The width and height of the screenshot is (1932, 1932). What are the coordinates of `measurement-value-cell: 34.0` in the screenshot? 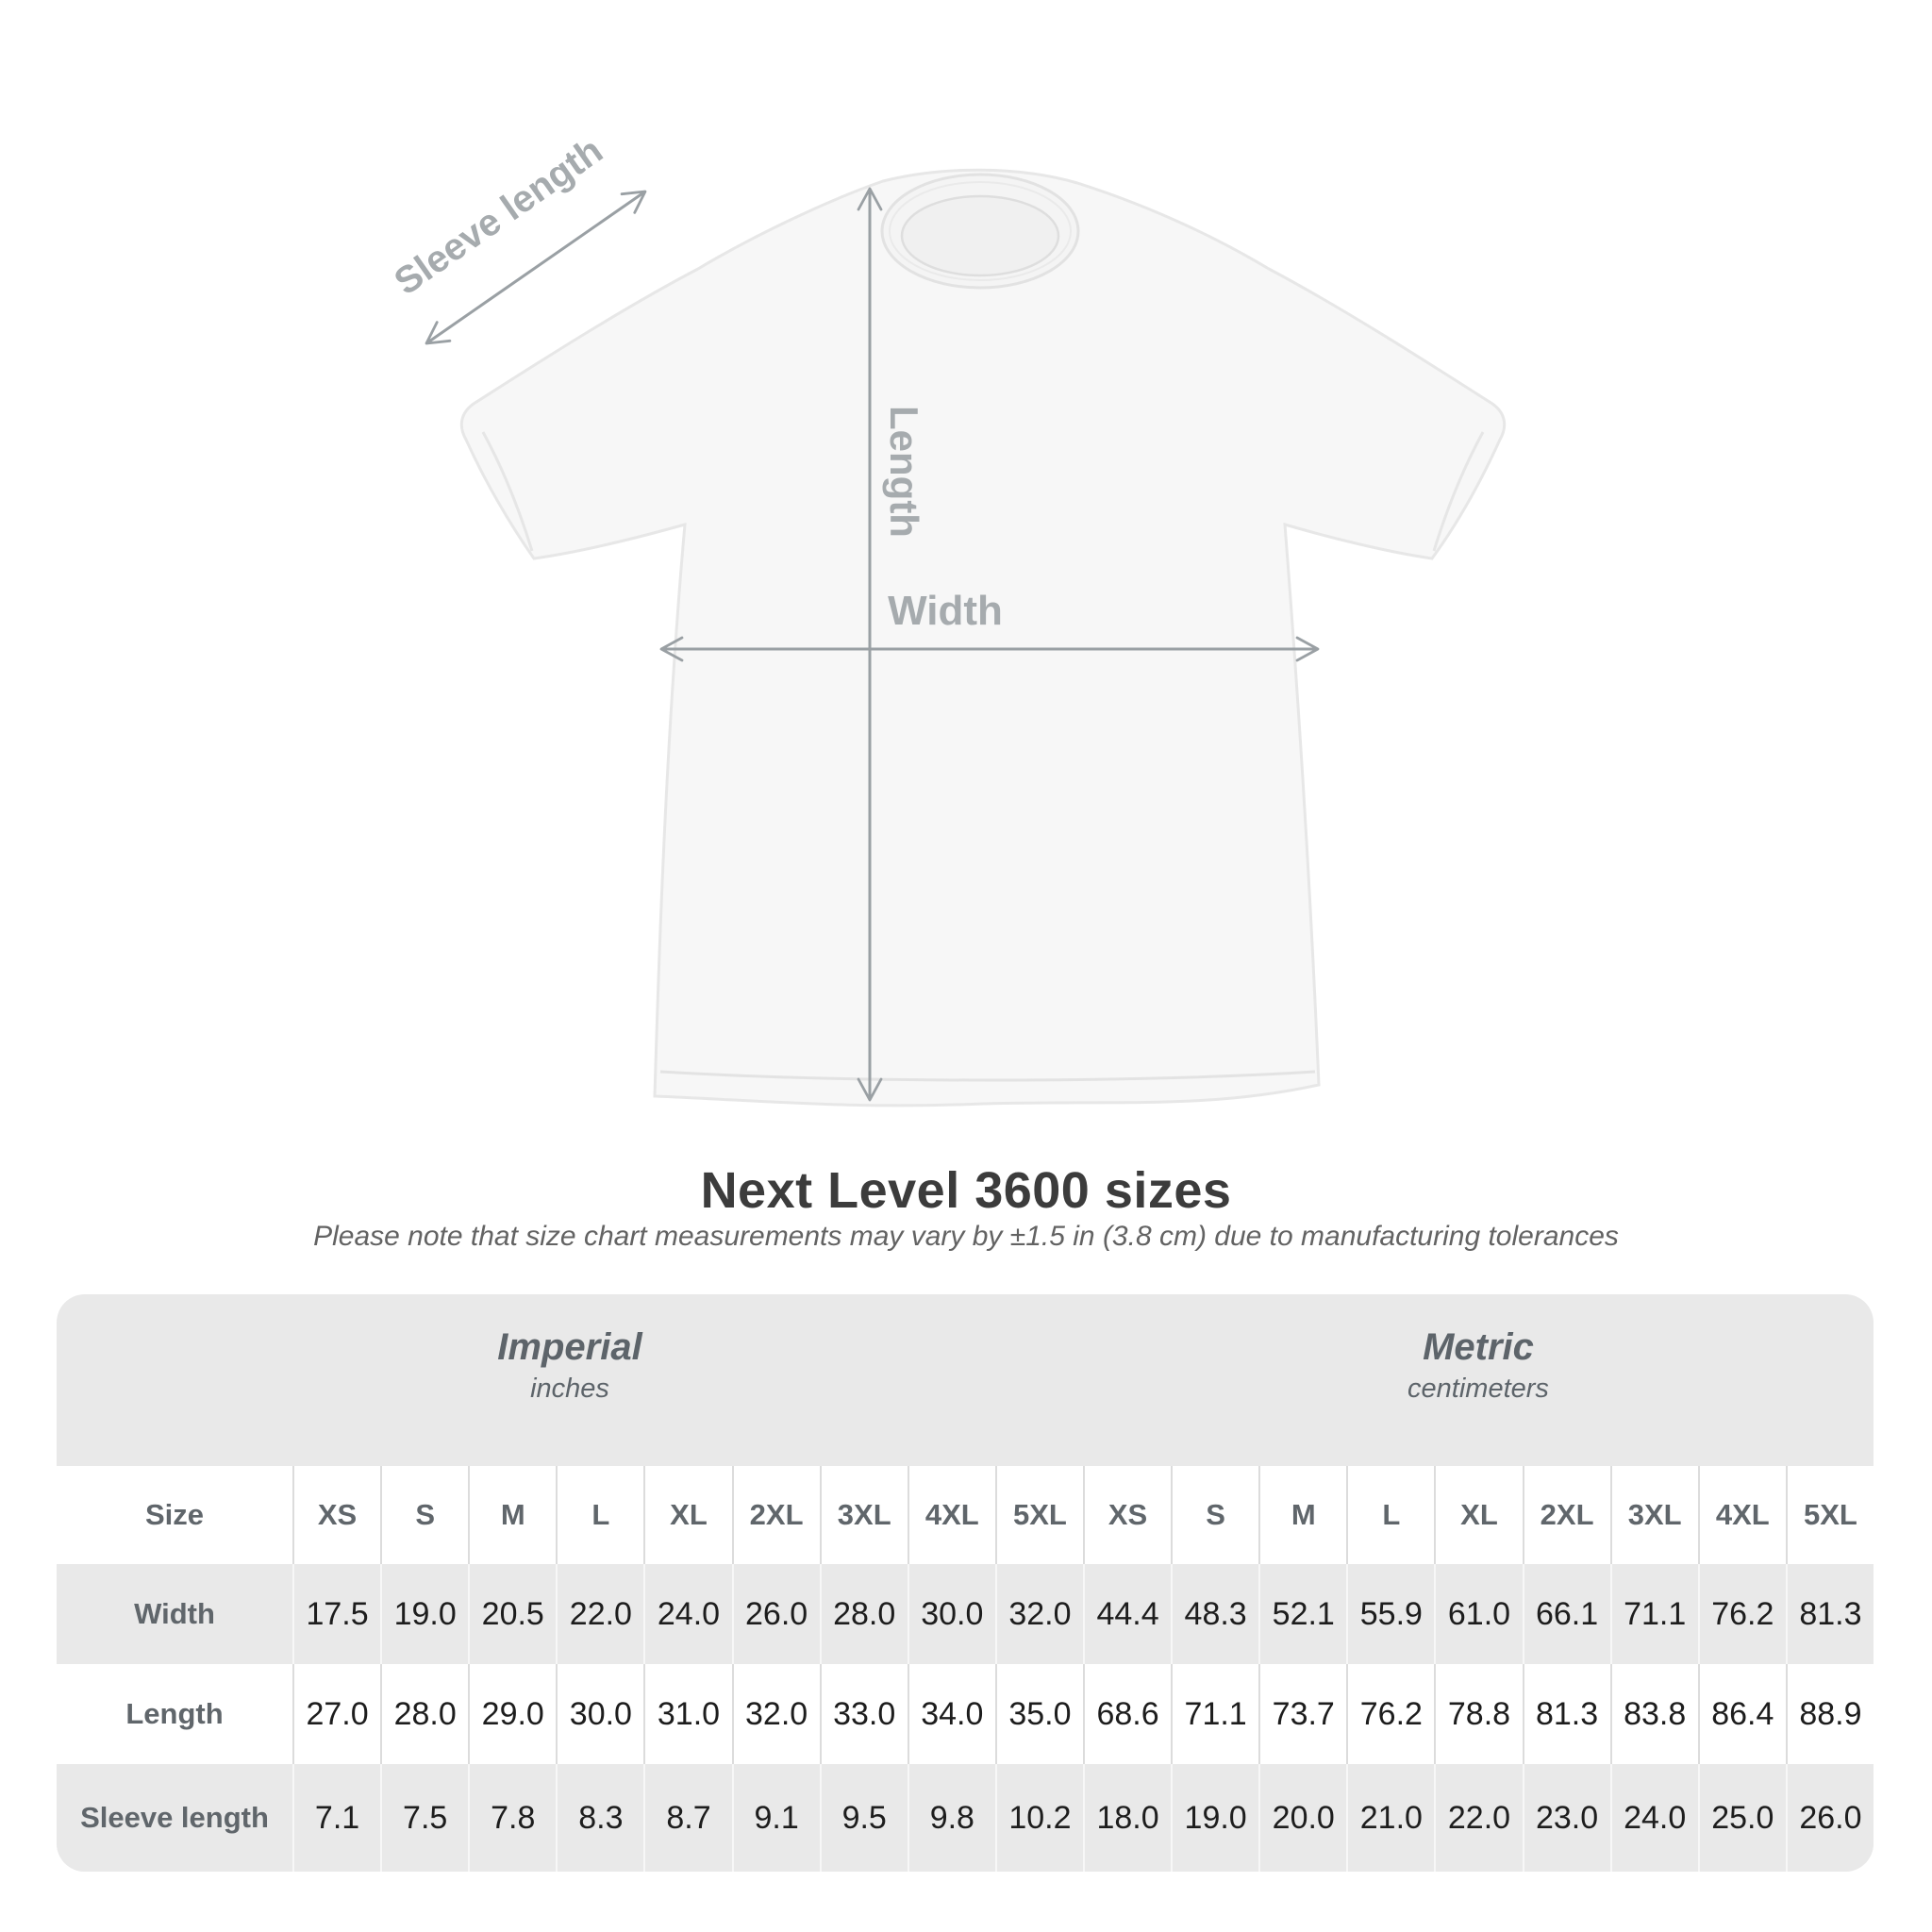 It's located at (951, 1714).